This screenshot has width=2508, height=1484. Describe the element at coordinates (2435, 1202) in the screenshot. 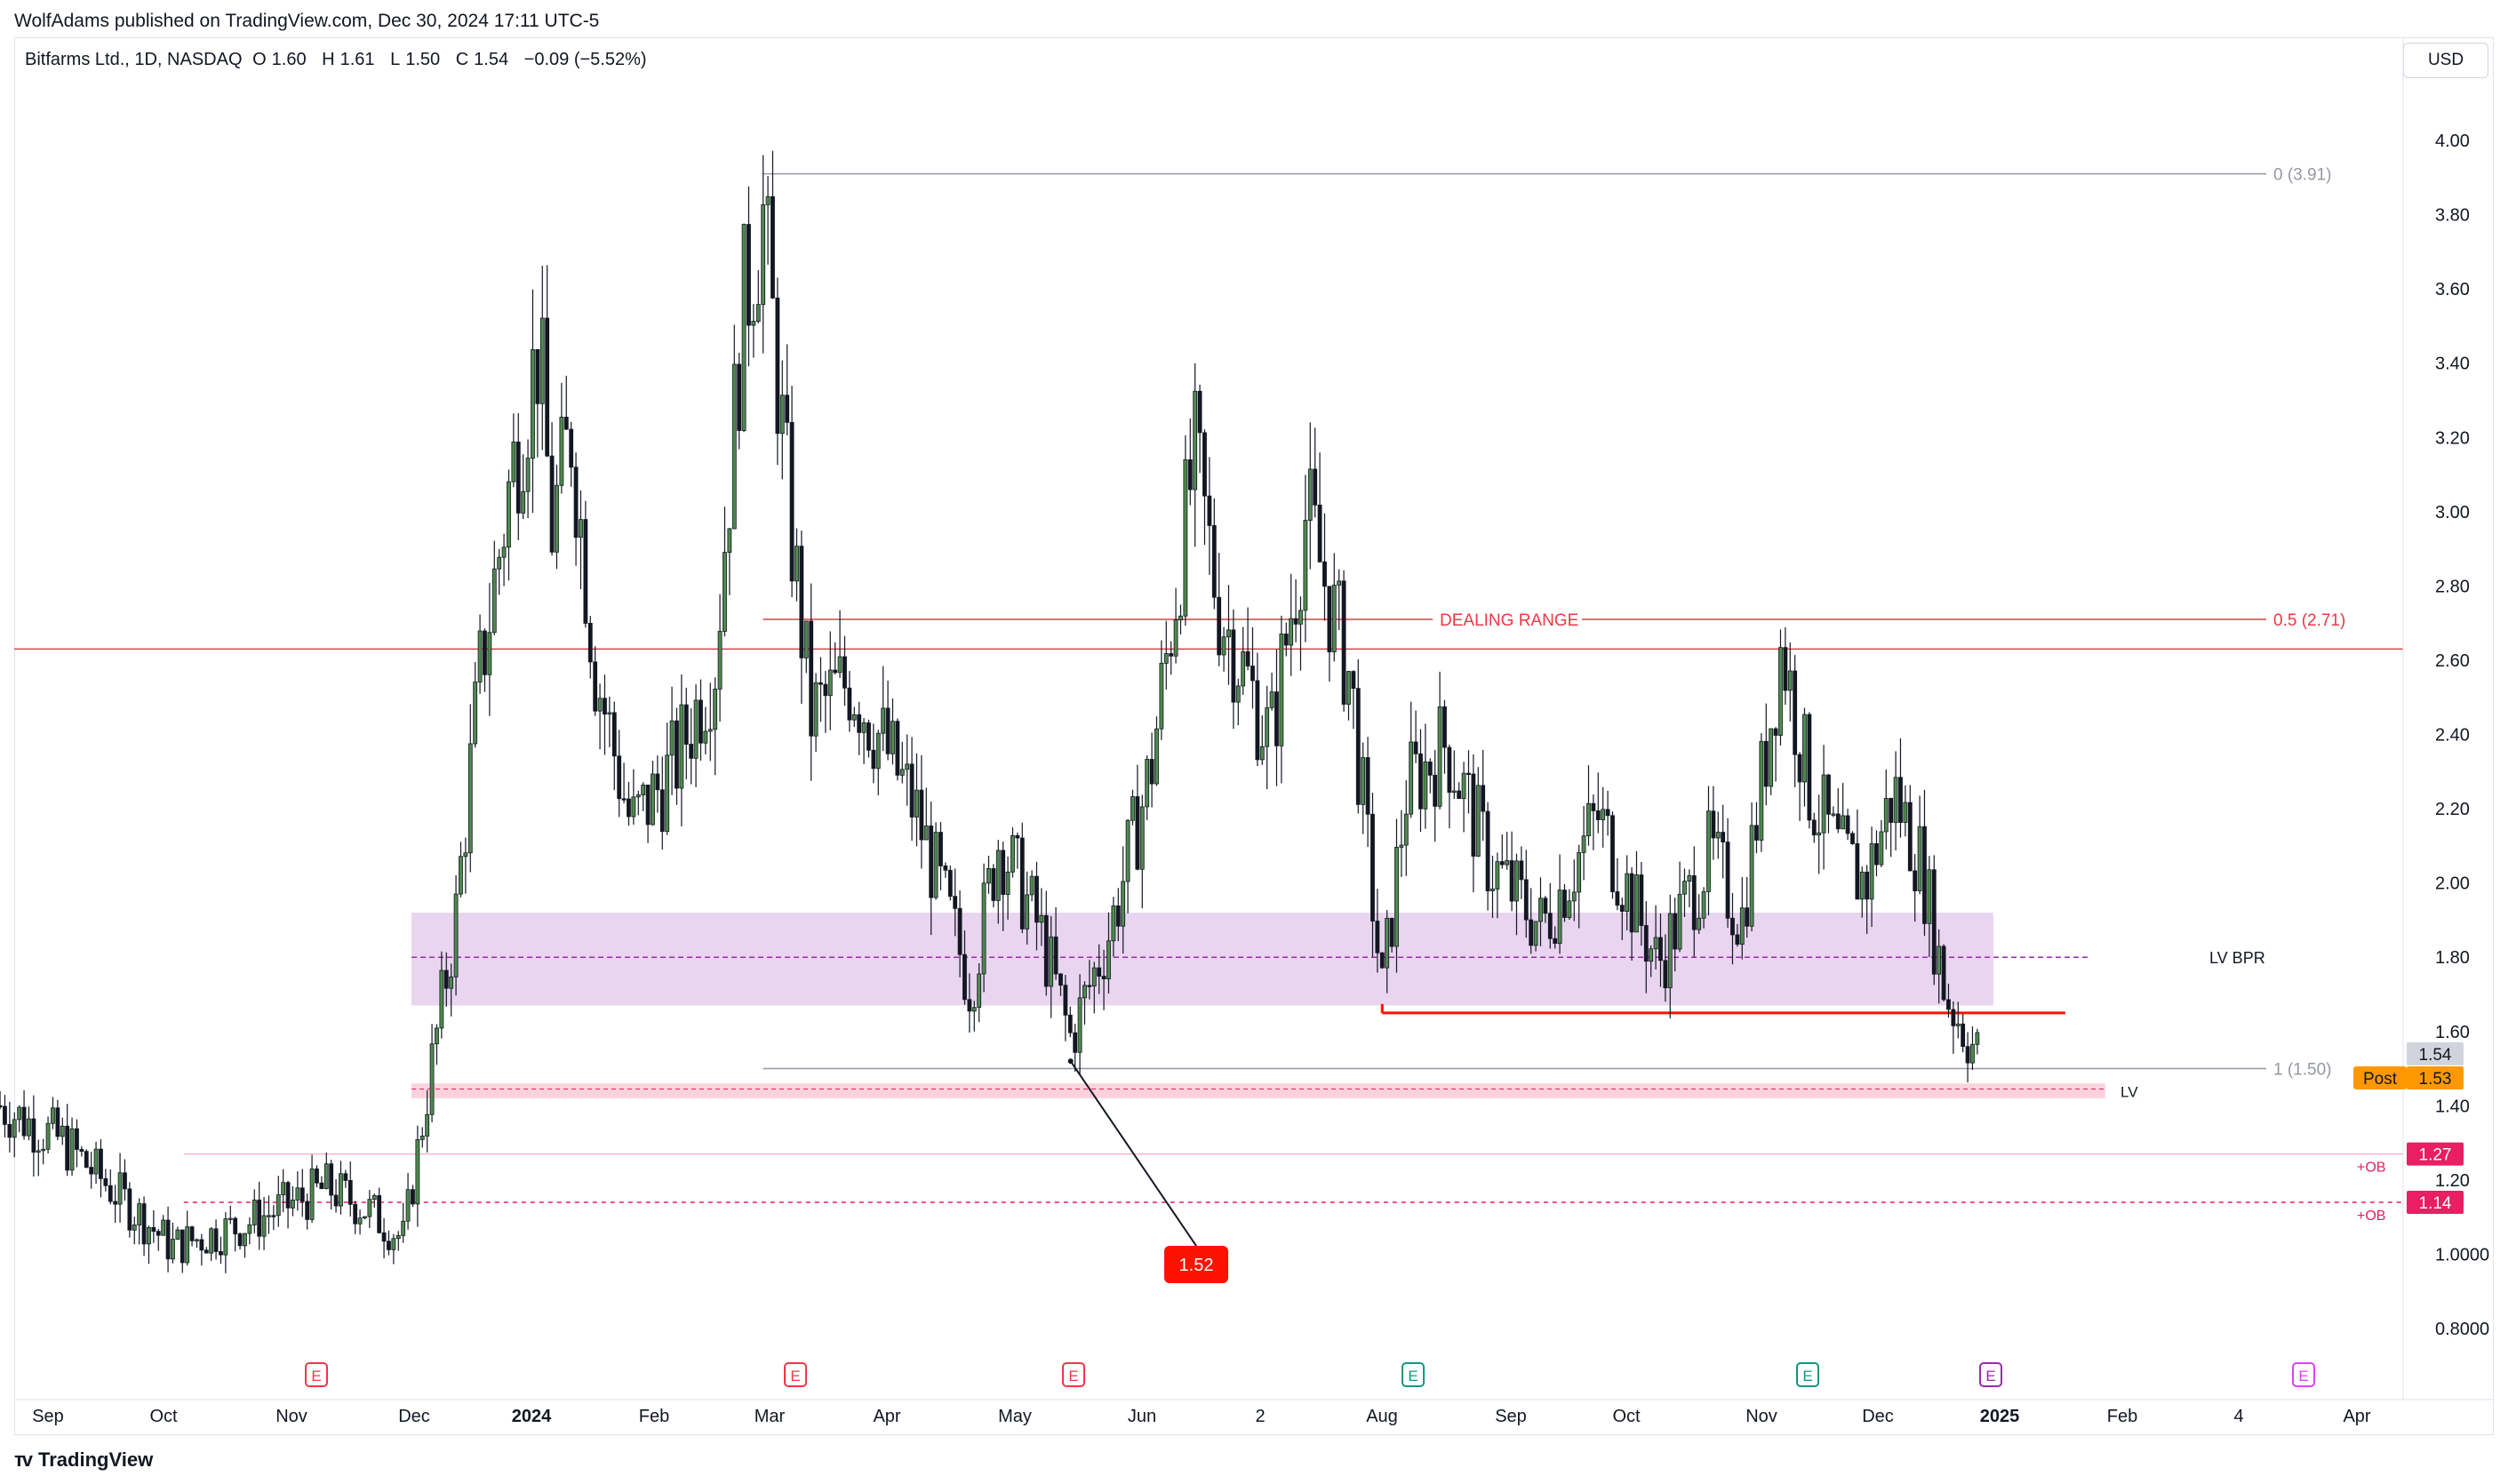

I see `ob-lower-tag` at that location.